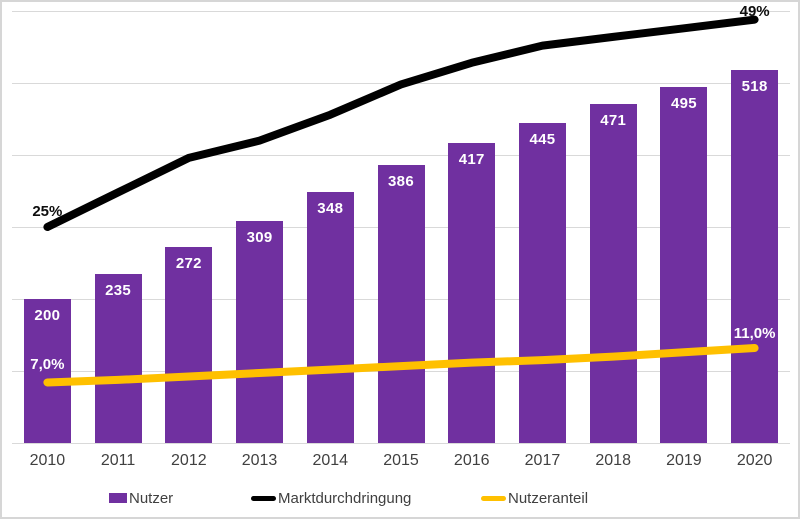 The height and width of the screenshot is (519, 800). Describe the element at coordinates (345, 498) in the screenshot. I see `legend-label-marktdurchdringung: Marktdurchdringung` at that location.